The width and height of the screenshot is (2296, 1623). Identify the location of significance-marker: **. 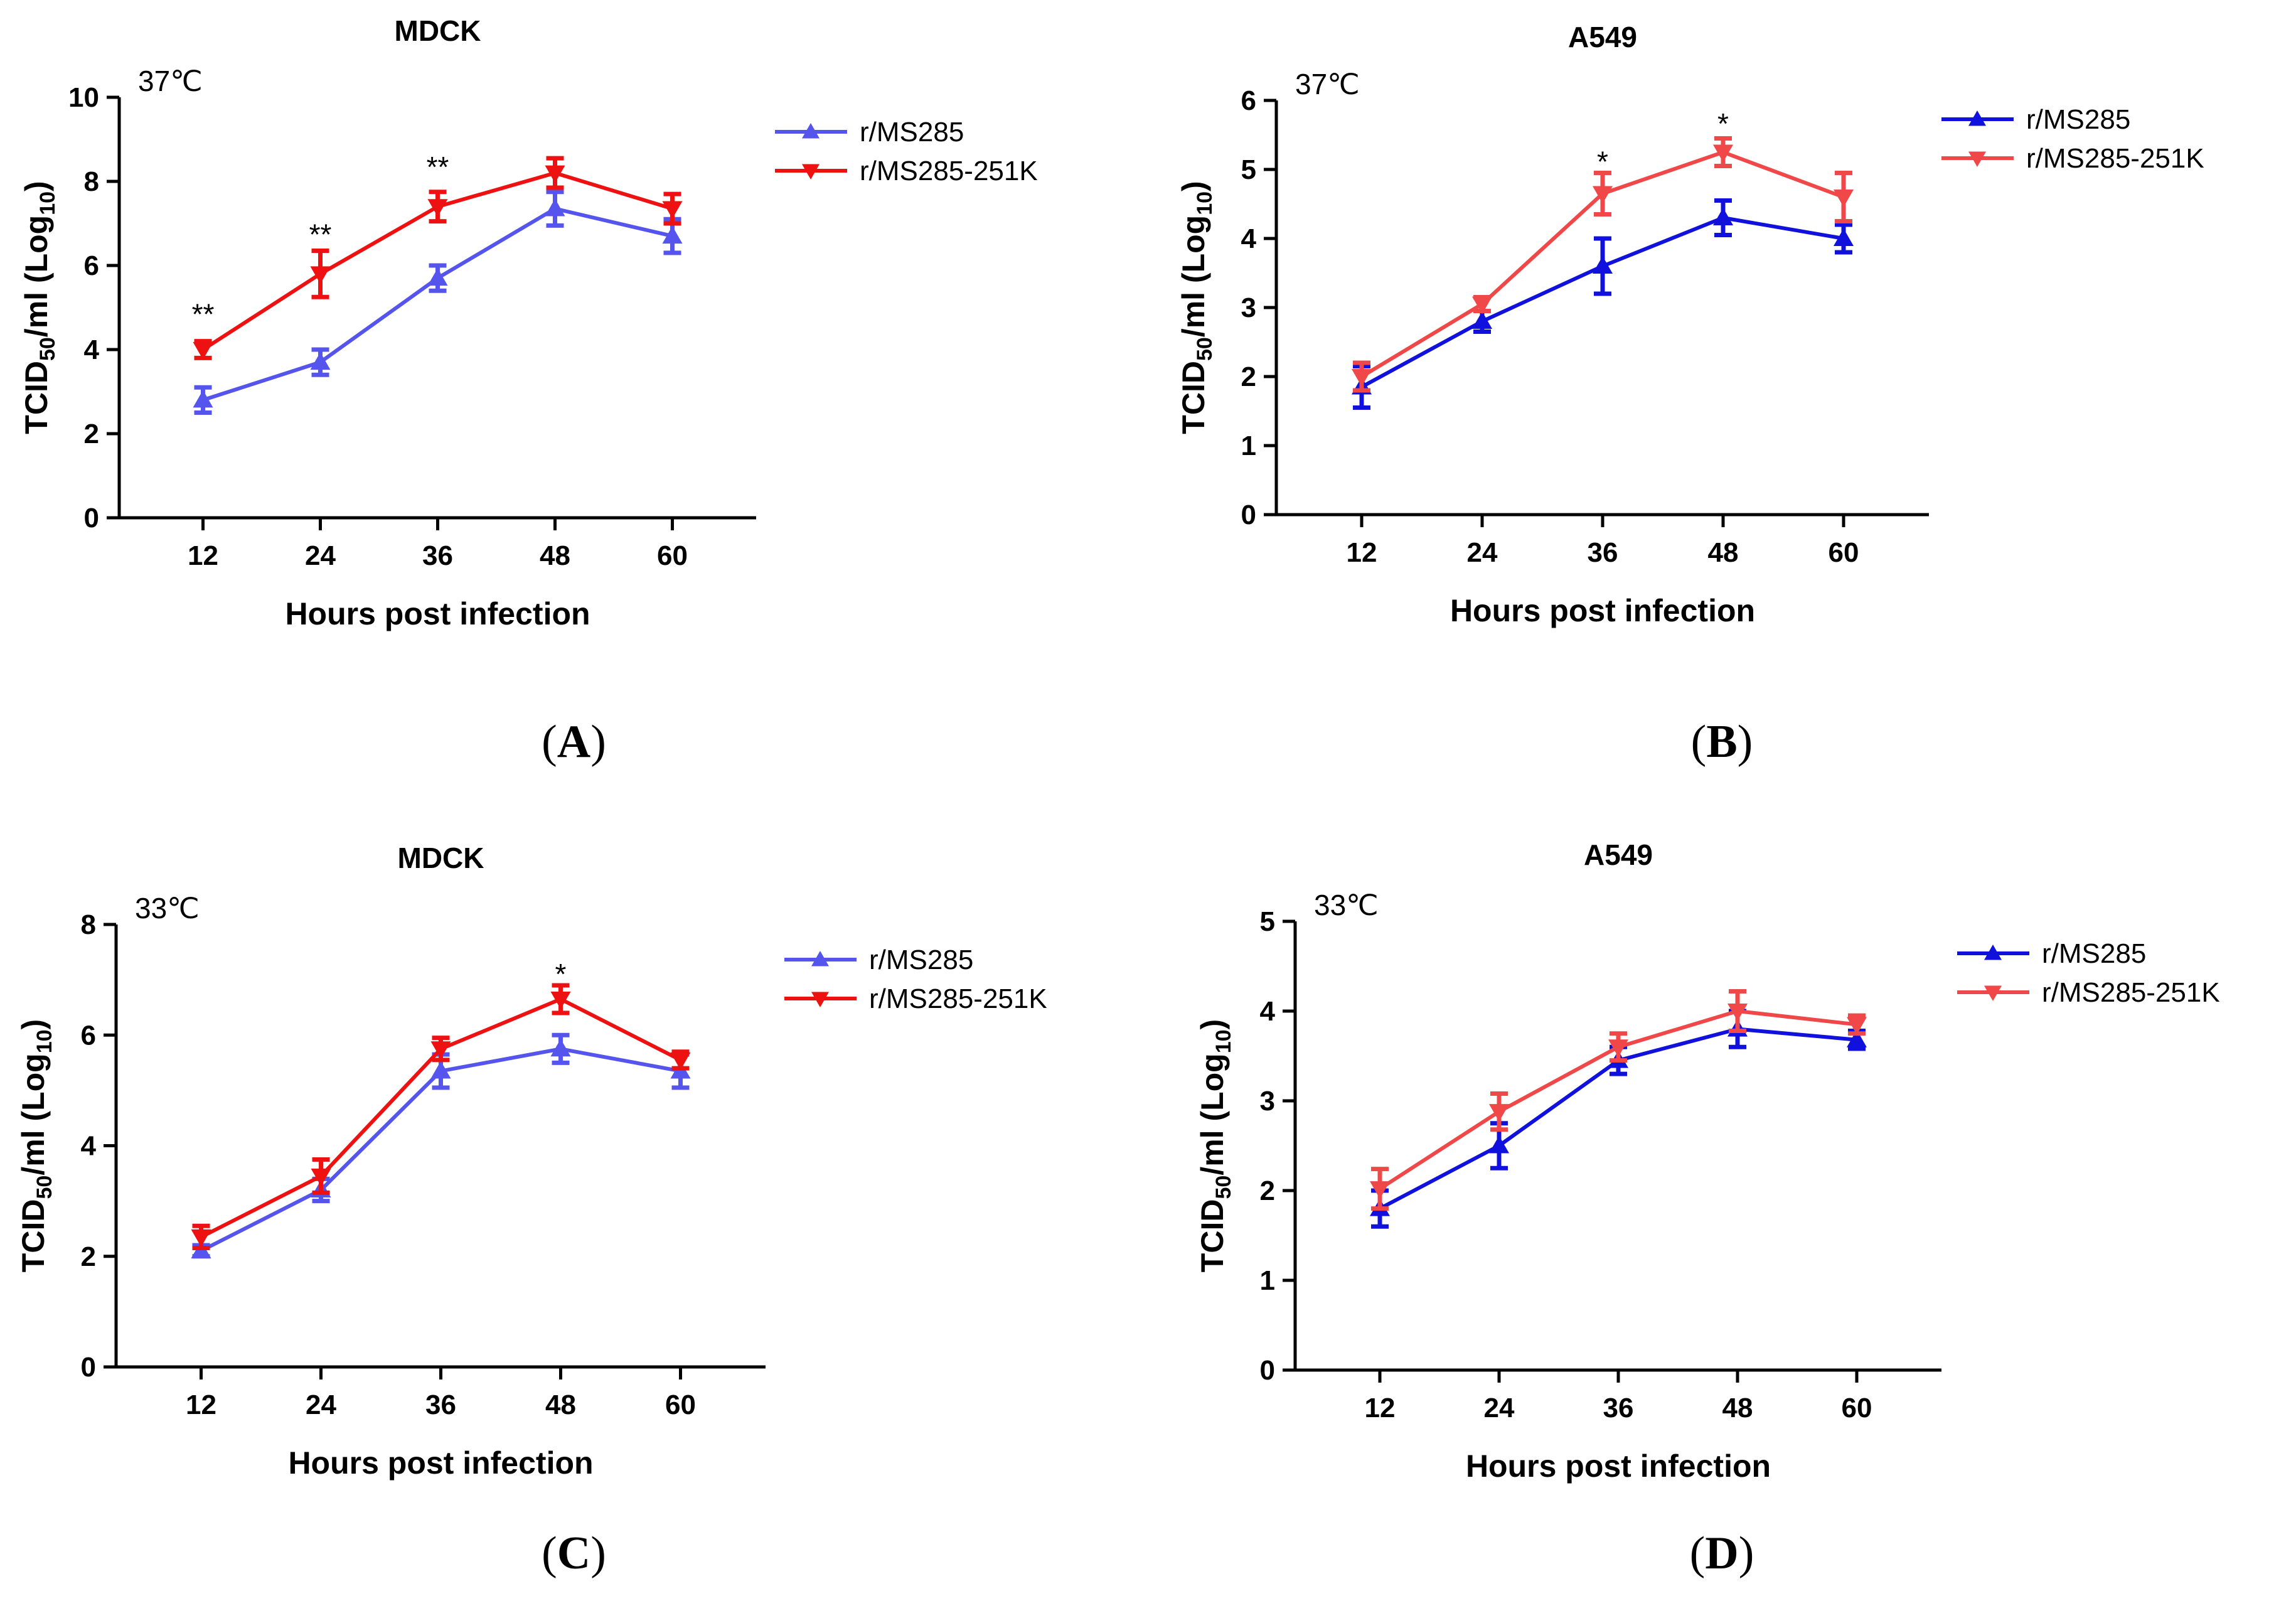
(203, 314).